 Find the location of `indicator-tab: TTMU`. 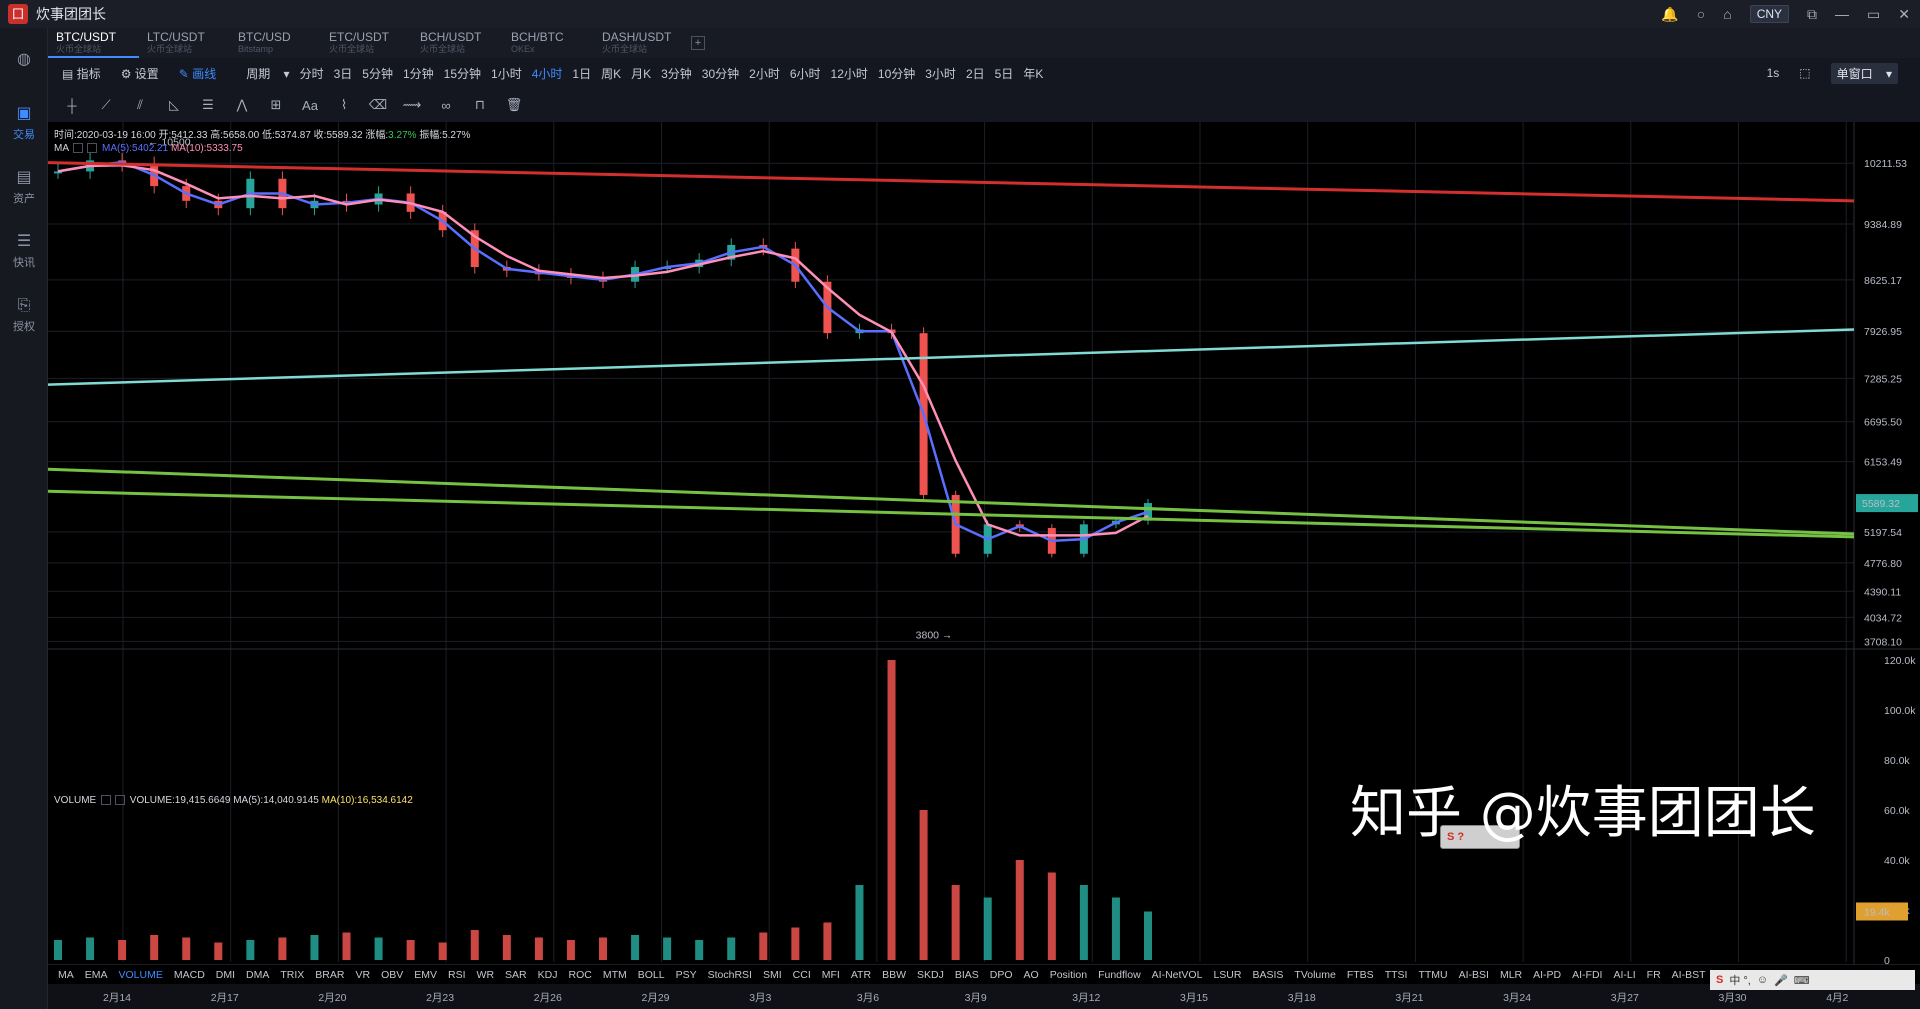

indicator-tab: TTMU is located at coordinates (1433, 974).